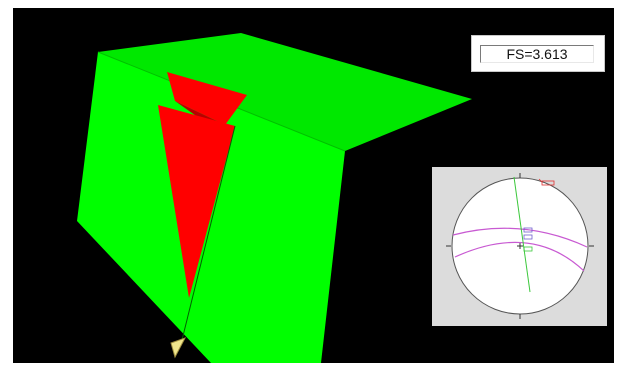 Image resolution: width=624 pixels, height=371 pixels. I want to click on stereonet-plot, so click(520, 246).